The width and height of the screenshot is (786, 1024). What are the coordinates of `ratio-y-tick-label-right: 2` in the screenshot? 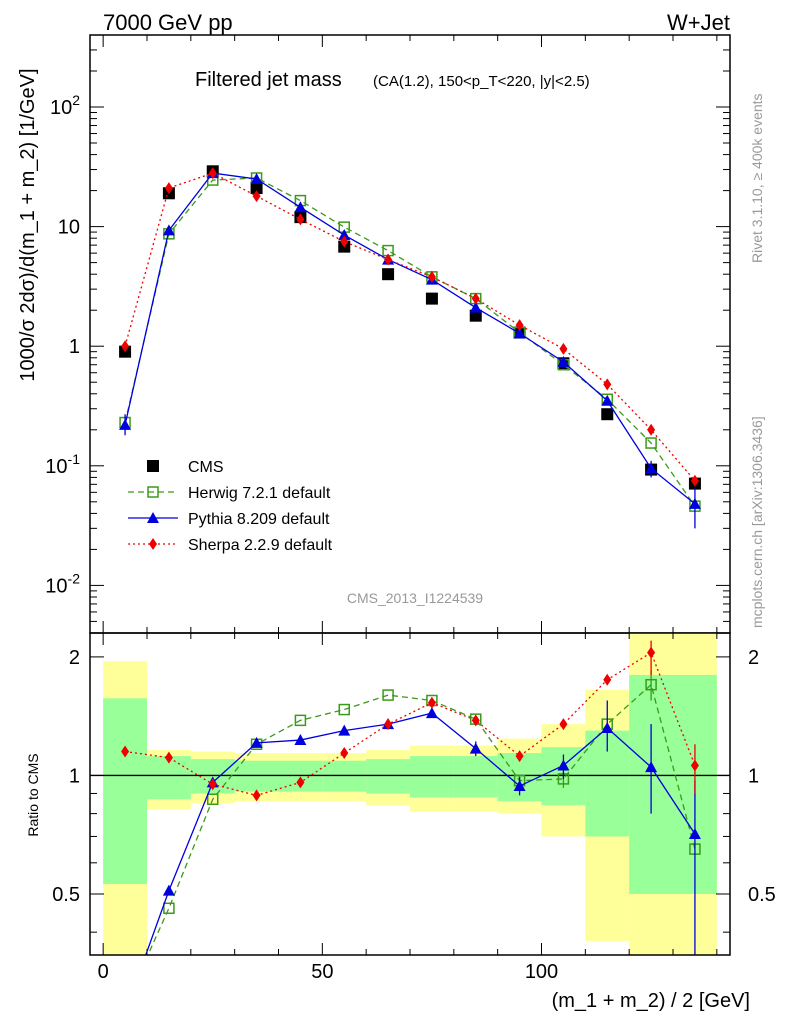 It's located at (753, 658).